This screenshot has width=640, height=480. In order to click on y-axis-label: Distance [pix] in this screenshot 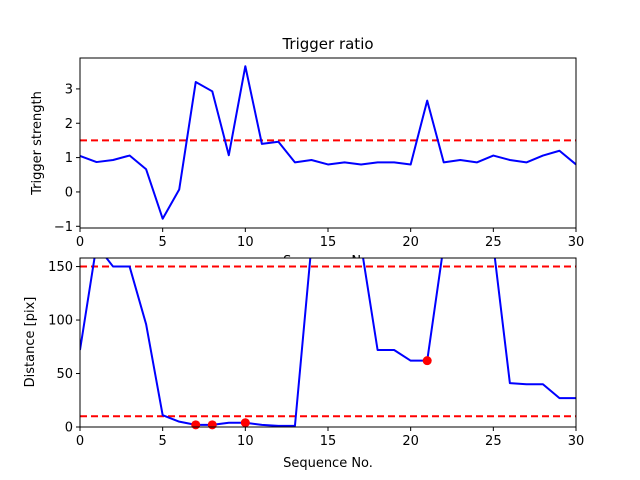, I will do `click(30, 342)`.